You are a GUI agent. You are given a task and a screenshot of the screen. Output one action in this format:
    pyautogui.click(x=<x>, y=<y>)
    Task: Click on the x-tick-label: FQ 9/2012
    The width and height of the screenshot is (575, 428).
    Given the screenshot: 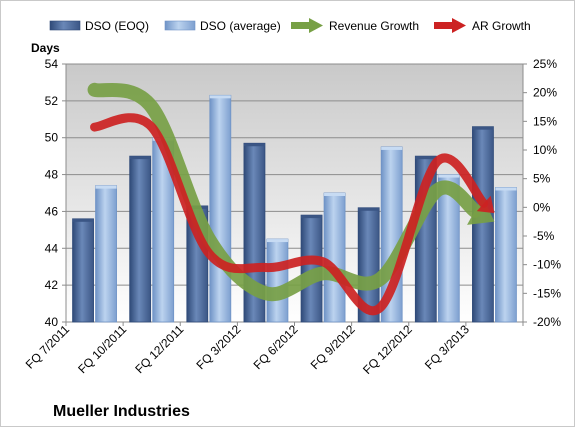 What is the action you would take?
    pyautogui.click(x=333, y=347)
    